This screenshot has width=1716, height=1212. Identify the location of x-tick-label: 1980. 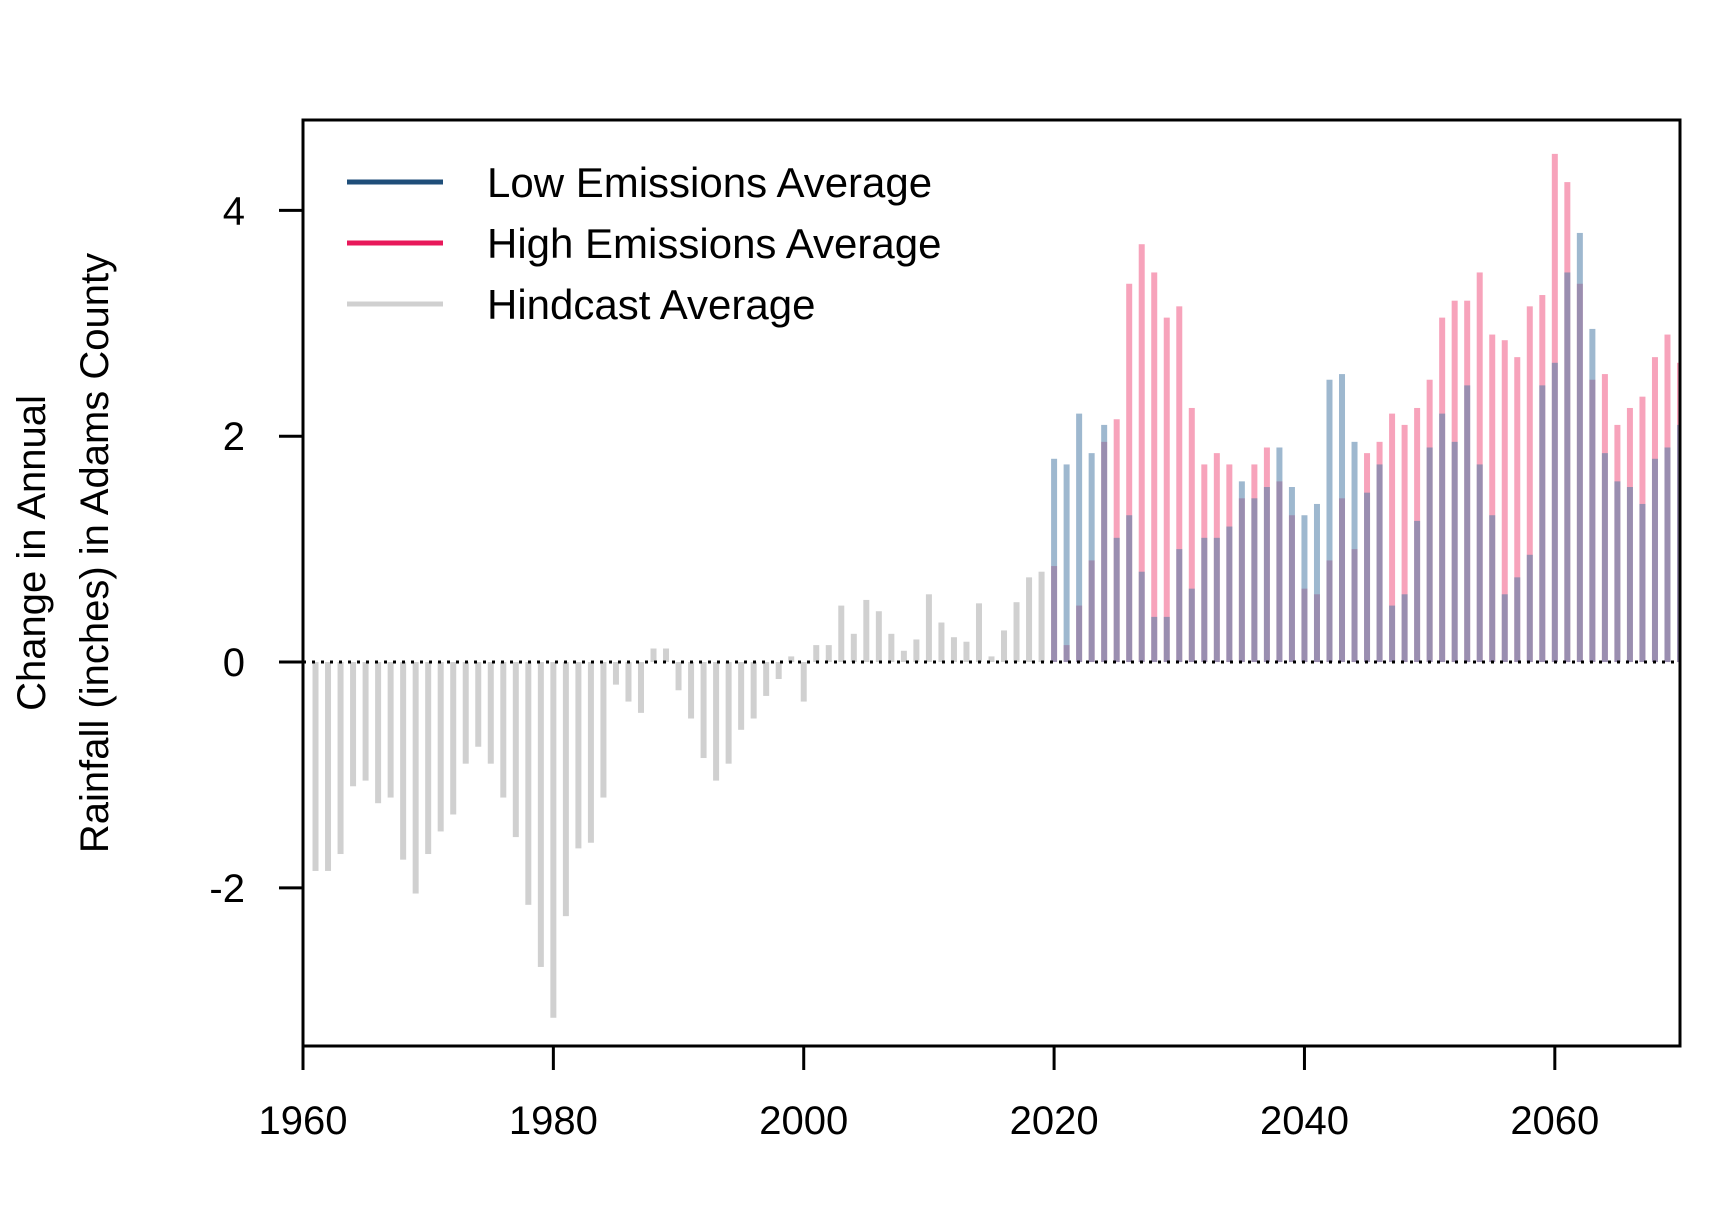
(553, 1121).